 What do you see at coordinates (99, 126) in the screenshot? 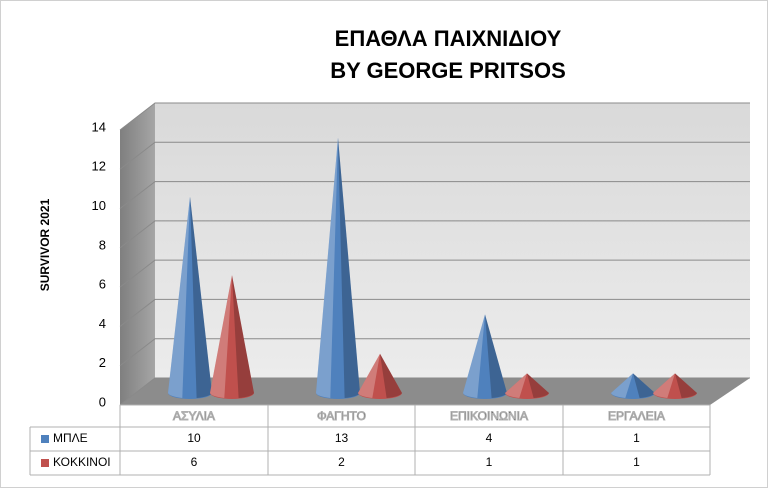
I see `y-tick-label: 14` at bounding box center [99, 126].